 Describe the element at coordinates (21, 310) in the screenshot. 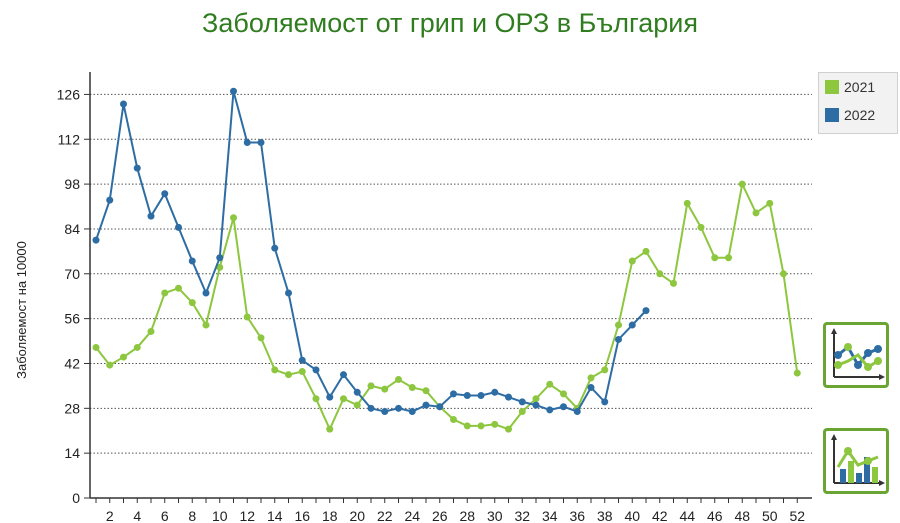

I see `y-axis-label: Заболяемост на 10000` at that location.